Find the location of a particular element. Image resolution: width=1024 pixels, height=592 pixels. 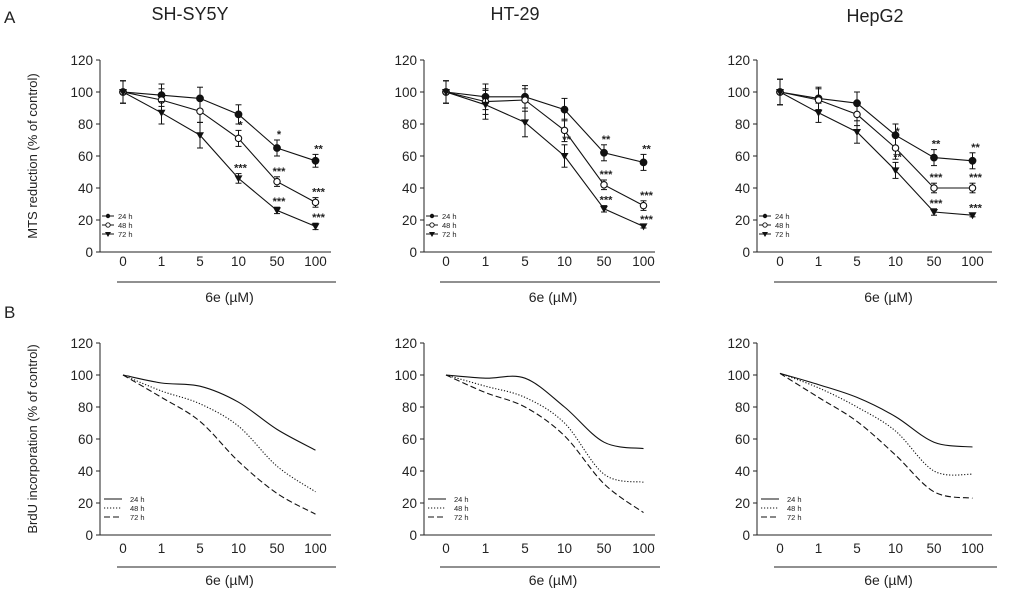

y-tick-label: 60 is located at coordinates (409, 439).